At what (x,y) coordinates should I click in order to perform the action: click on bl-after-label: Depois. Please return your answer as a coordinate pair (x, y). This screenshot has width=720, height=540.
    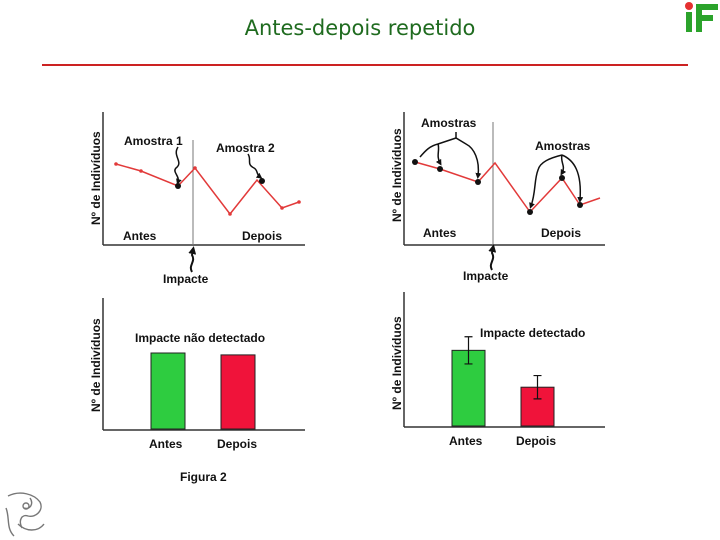
    Looking at the image, I should click on (237, 444).